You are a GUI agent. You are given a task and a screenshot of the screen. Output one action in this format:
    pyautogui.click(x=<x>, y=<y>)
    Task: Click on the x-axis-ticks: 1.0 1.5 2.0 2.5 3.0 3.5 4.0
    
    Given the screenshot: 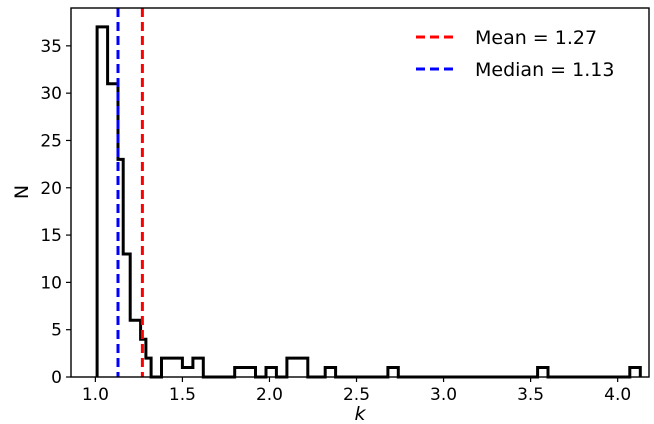 What is the action you would take?
    pyautogui.click(x=356, y=391)
    